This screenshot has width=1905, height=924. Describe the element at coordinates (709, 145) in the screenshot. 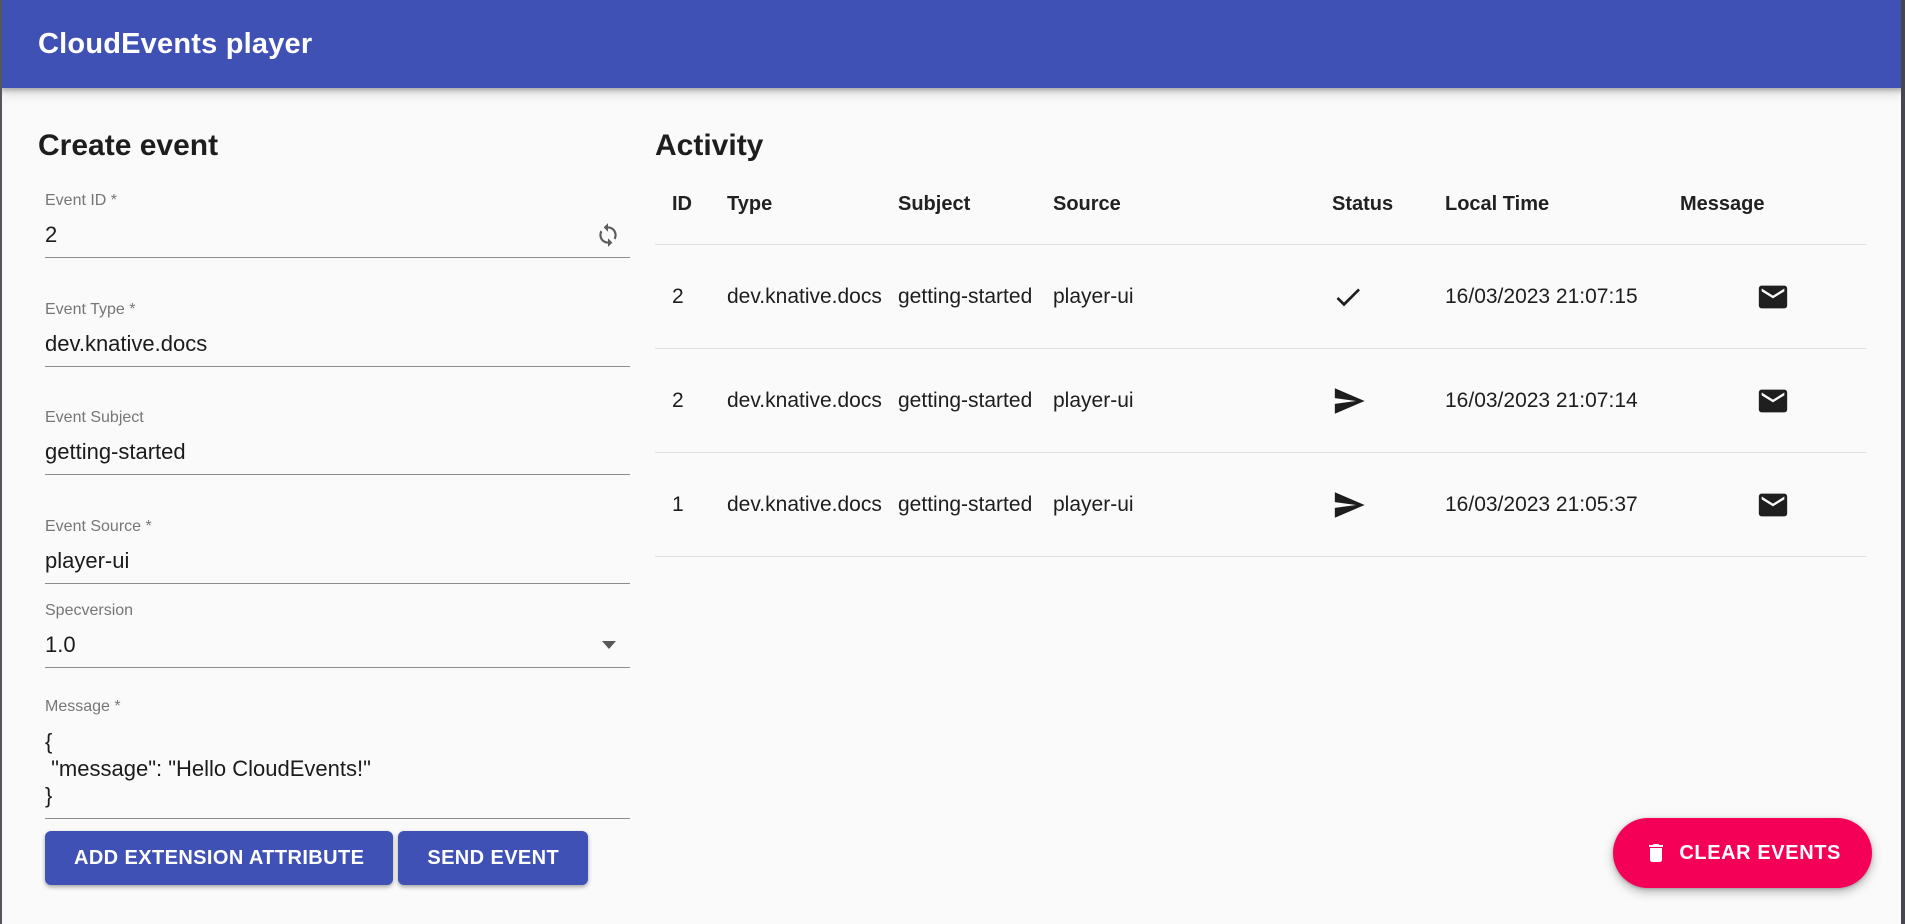

I see `activity-heading: Activity` at that location.